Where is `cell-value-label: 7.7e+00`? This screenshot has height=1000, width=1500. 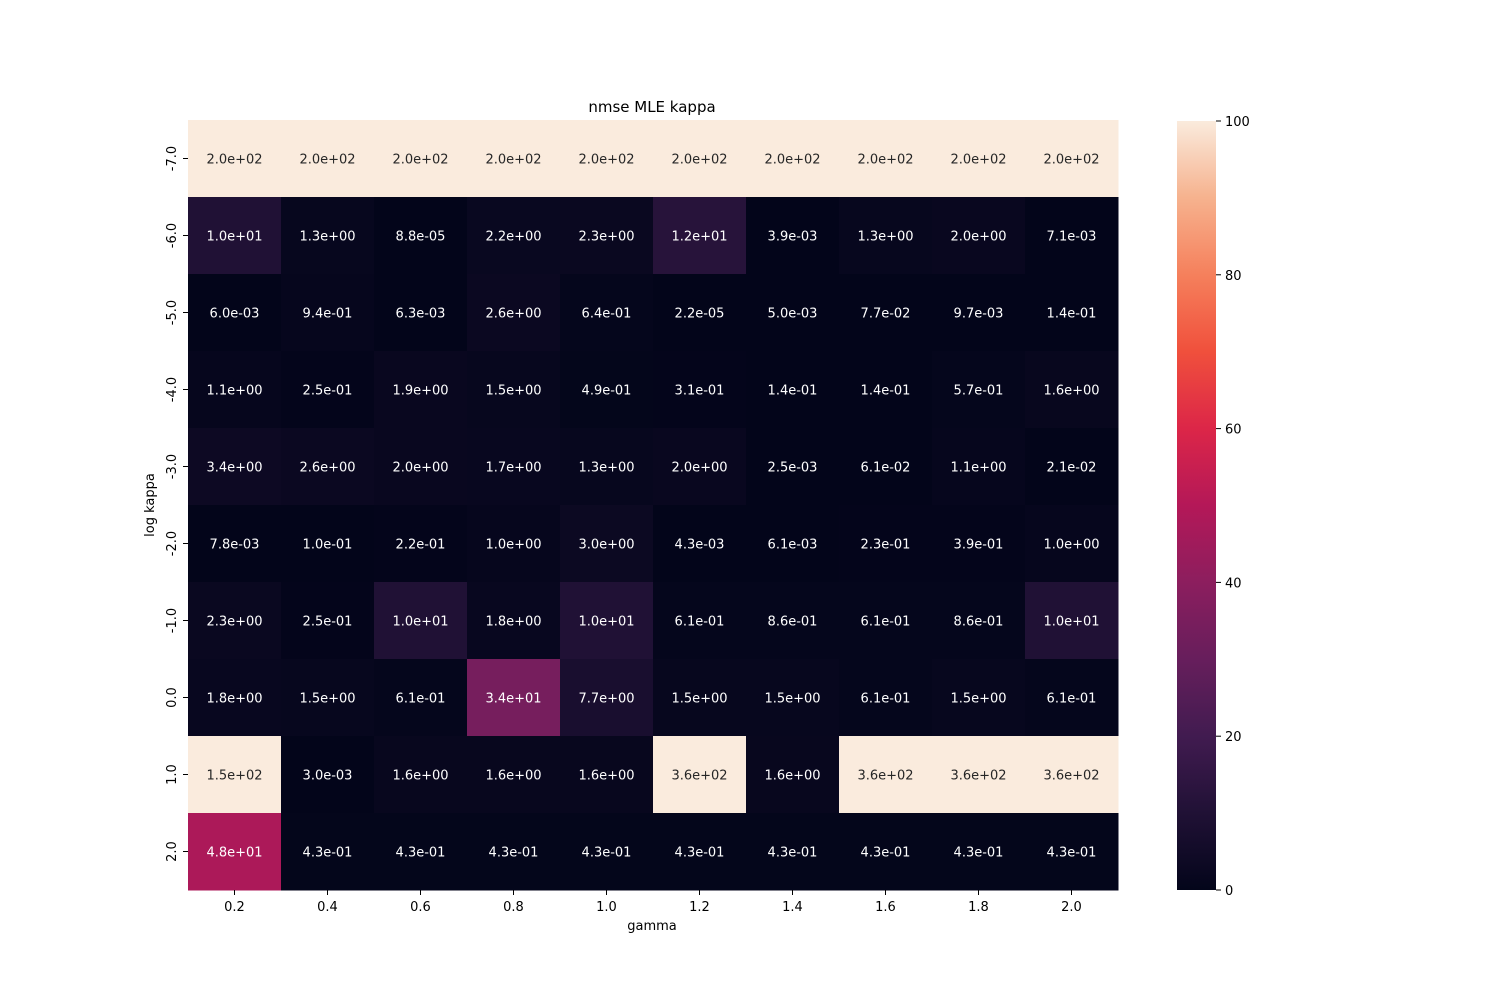 cell-value-label: 7.7e+00 is located at coordinates (606, 699).